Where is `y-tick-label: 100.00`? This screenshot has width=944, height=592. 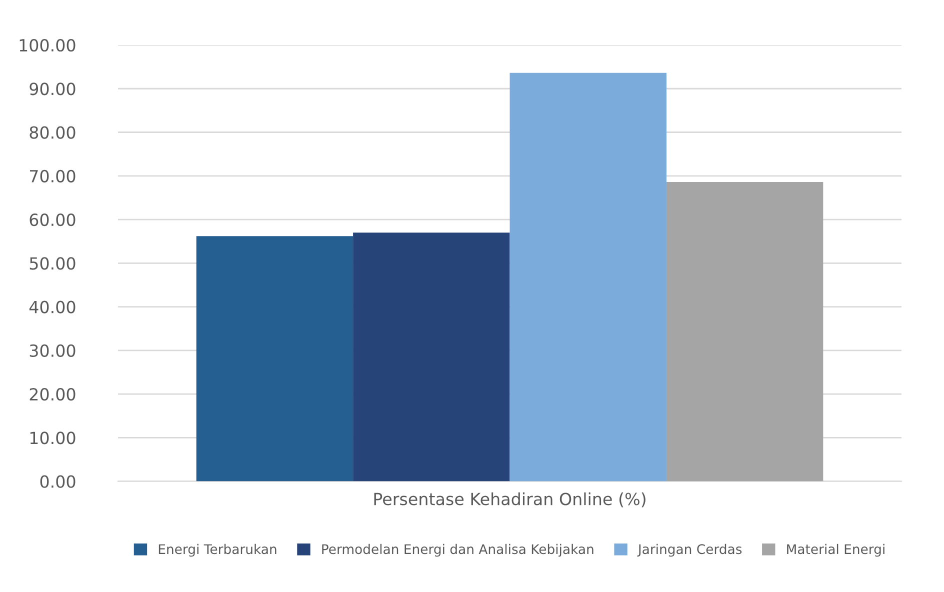 y-tick-label: 100.00 is located at coordinates (48, 45).